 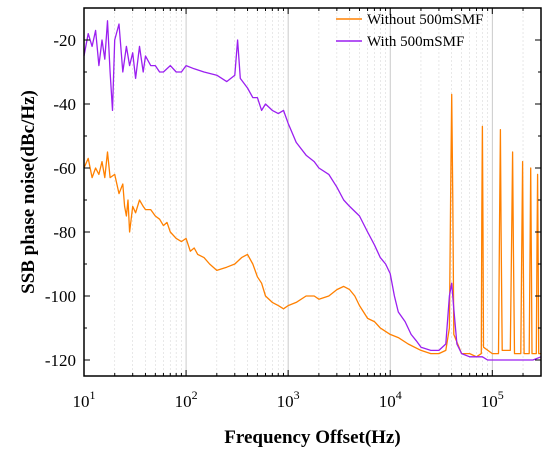 What do you see at coordinates (60, 200) in the screenshot?
I see `y-tick-labels: -20 -40 -60 -80 -100 -120` at bounding box center [60, 200].